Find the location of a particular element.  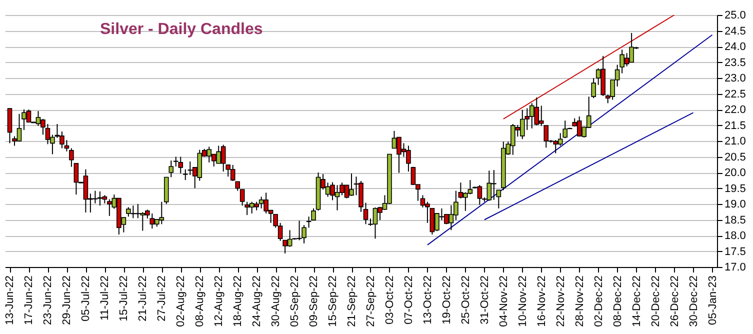

x-tick-label: 13-Jun-22 is located at coordinates (10, 301).